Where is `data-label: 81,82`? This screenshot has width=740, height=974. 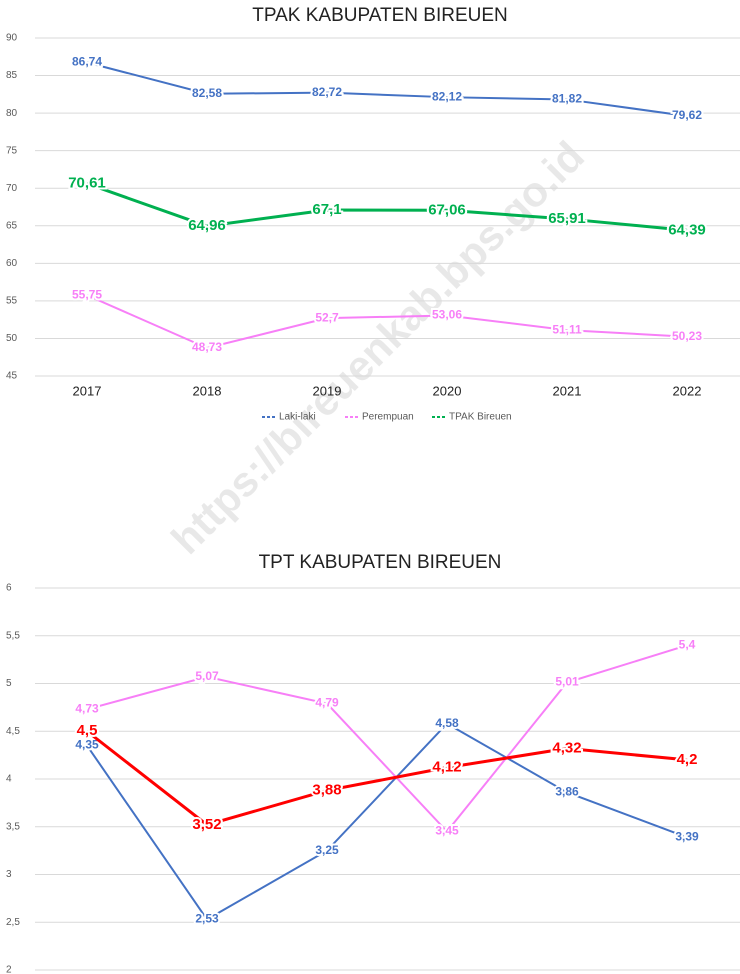 data-label: 81,82 is located at coordinates (567, 99).